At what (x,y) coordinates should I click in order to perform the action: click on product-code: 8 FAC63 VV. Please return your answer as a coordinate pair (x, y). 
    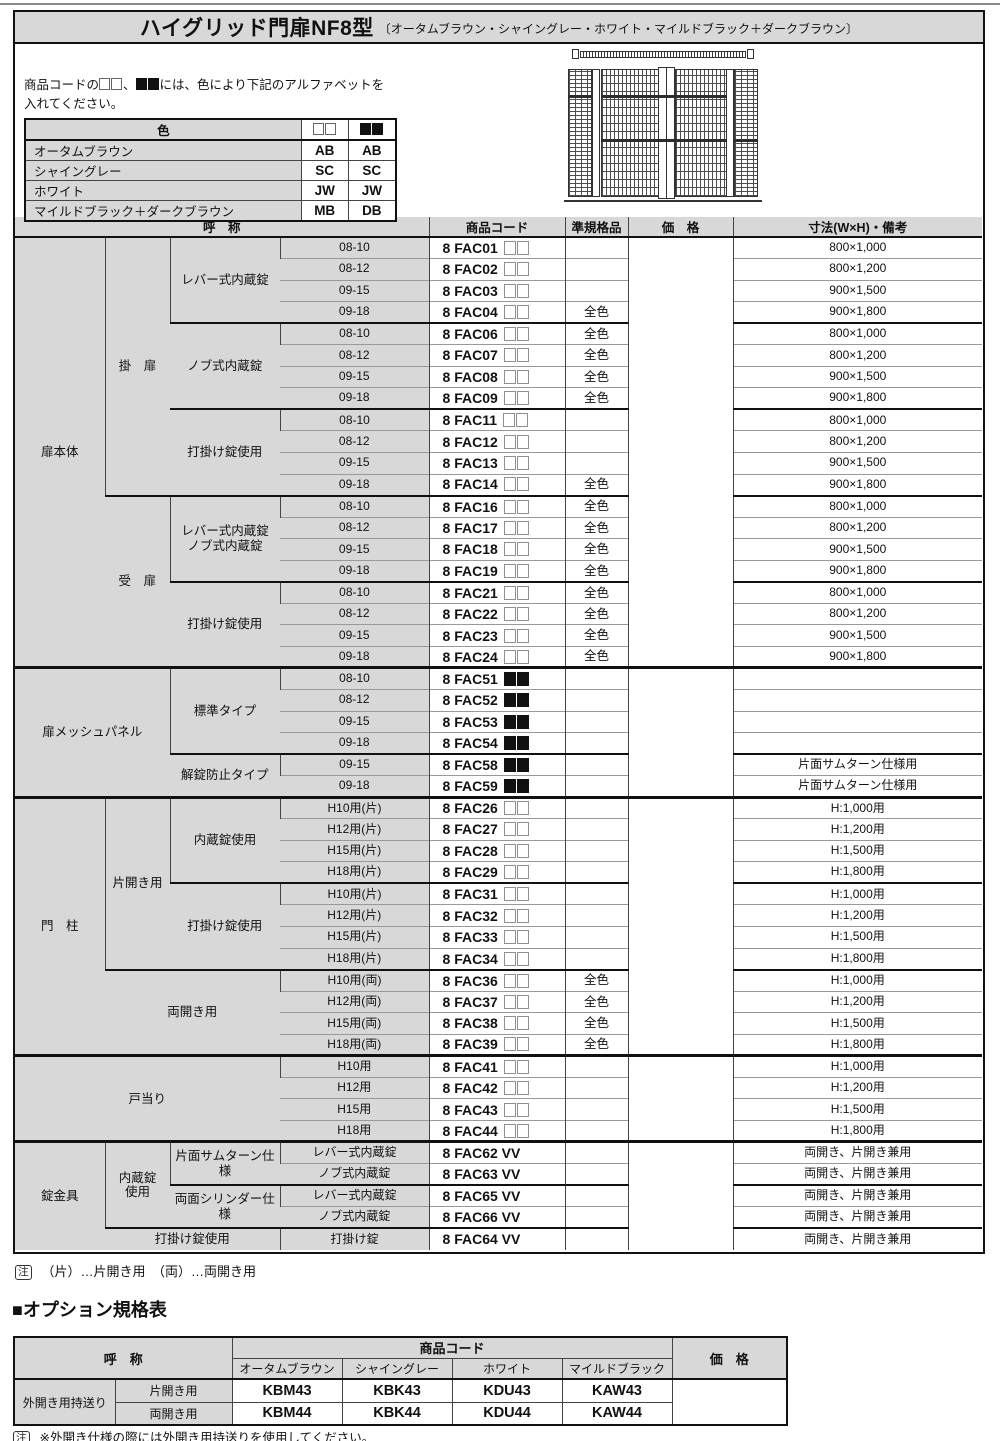
    Looking at the image, I should click on (497, 1174).